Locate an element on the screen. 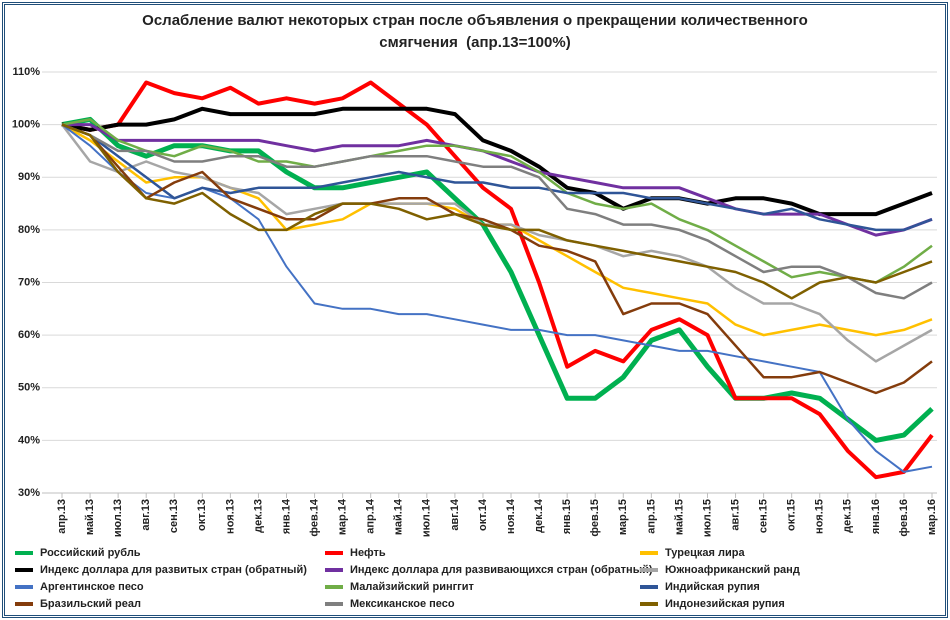 Image resolution: width=950 pixels, height=620 pixels. y-tick-label: 30% is located at coordinates (29, 493).